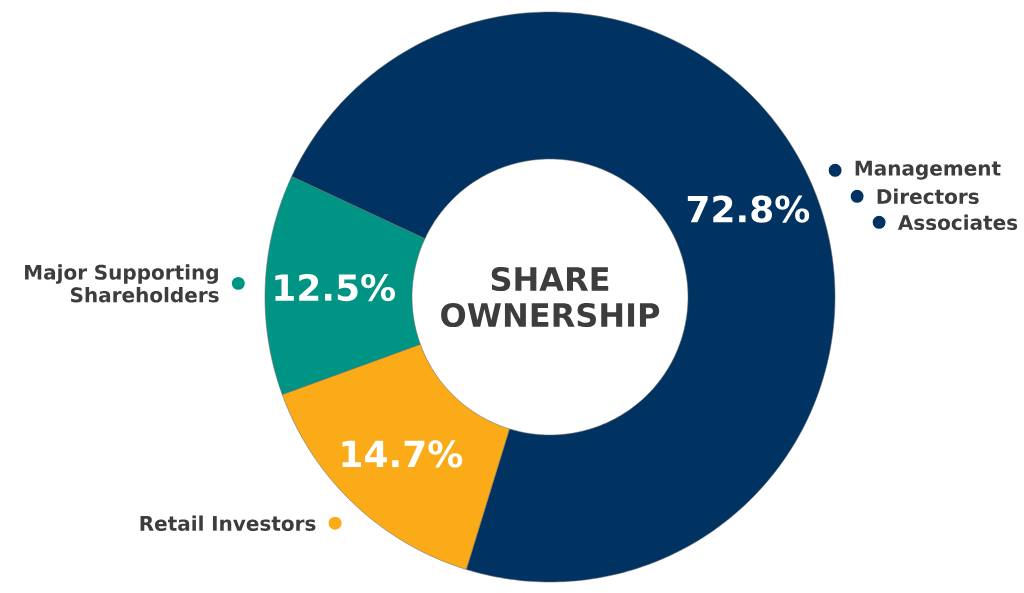 This screenshot has height=593, width=1024. Describe the element at coordinates (122, 283) in the screenshot. I see `legend-label: Major Supporting Shareholders` at that location.